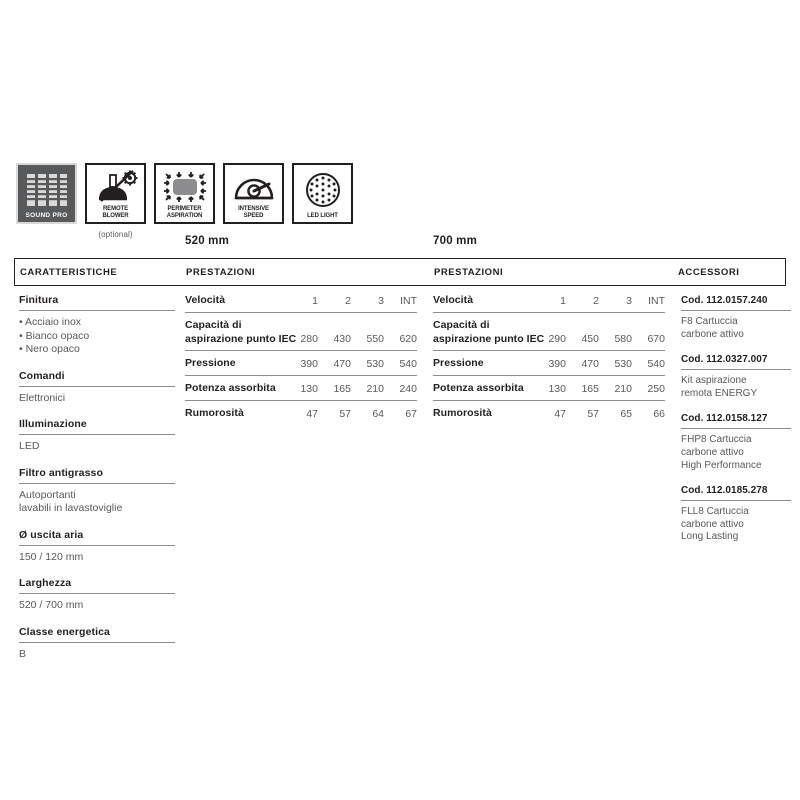  Describe the element at coordinates (736, 362) in the screenshot. I see `accessory-code: Cod. 112.0327.007` at that location.